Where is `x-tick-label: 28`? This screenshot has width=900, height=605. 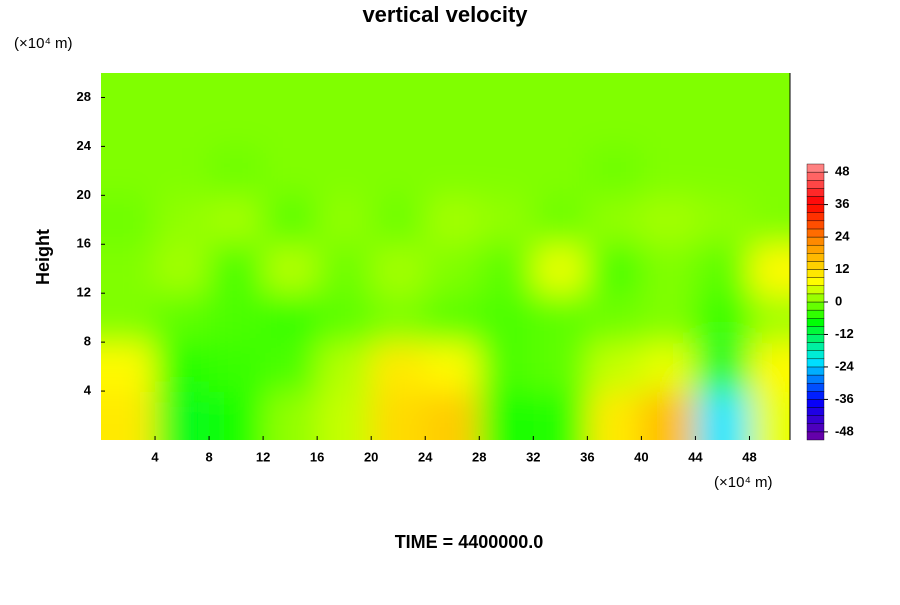
x-tick-label: 28 is located at coordinates (479, 456).